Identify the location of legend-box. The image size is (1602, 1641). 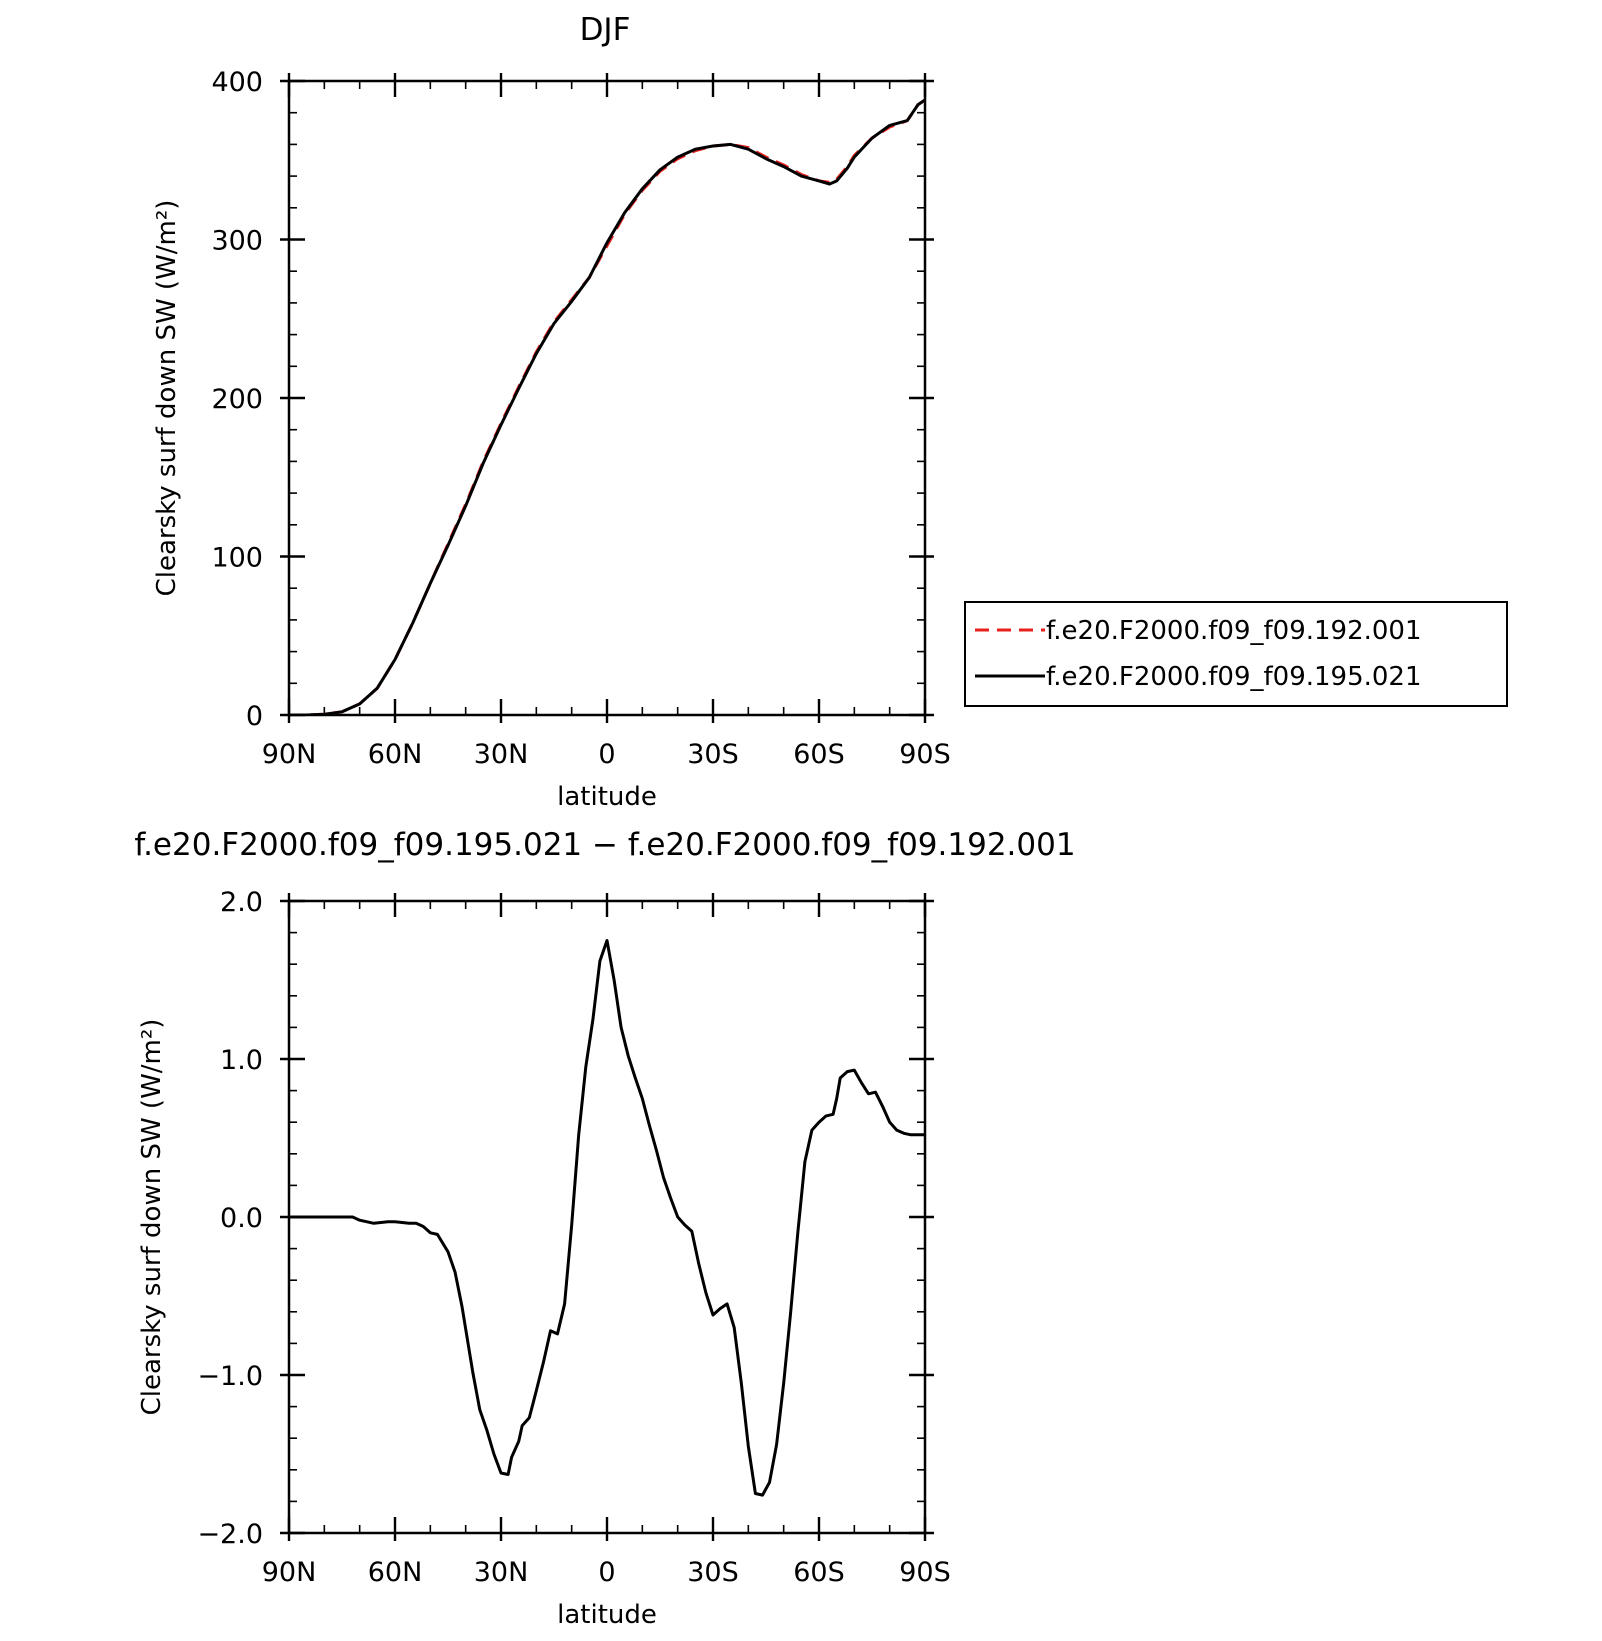
(1236, 654).